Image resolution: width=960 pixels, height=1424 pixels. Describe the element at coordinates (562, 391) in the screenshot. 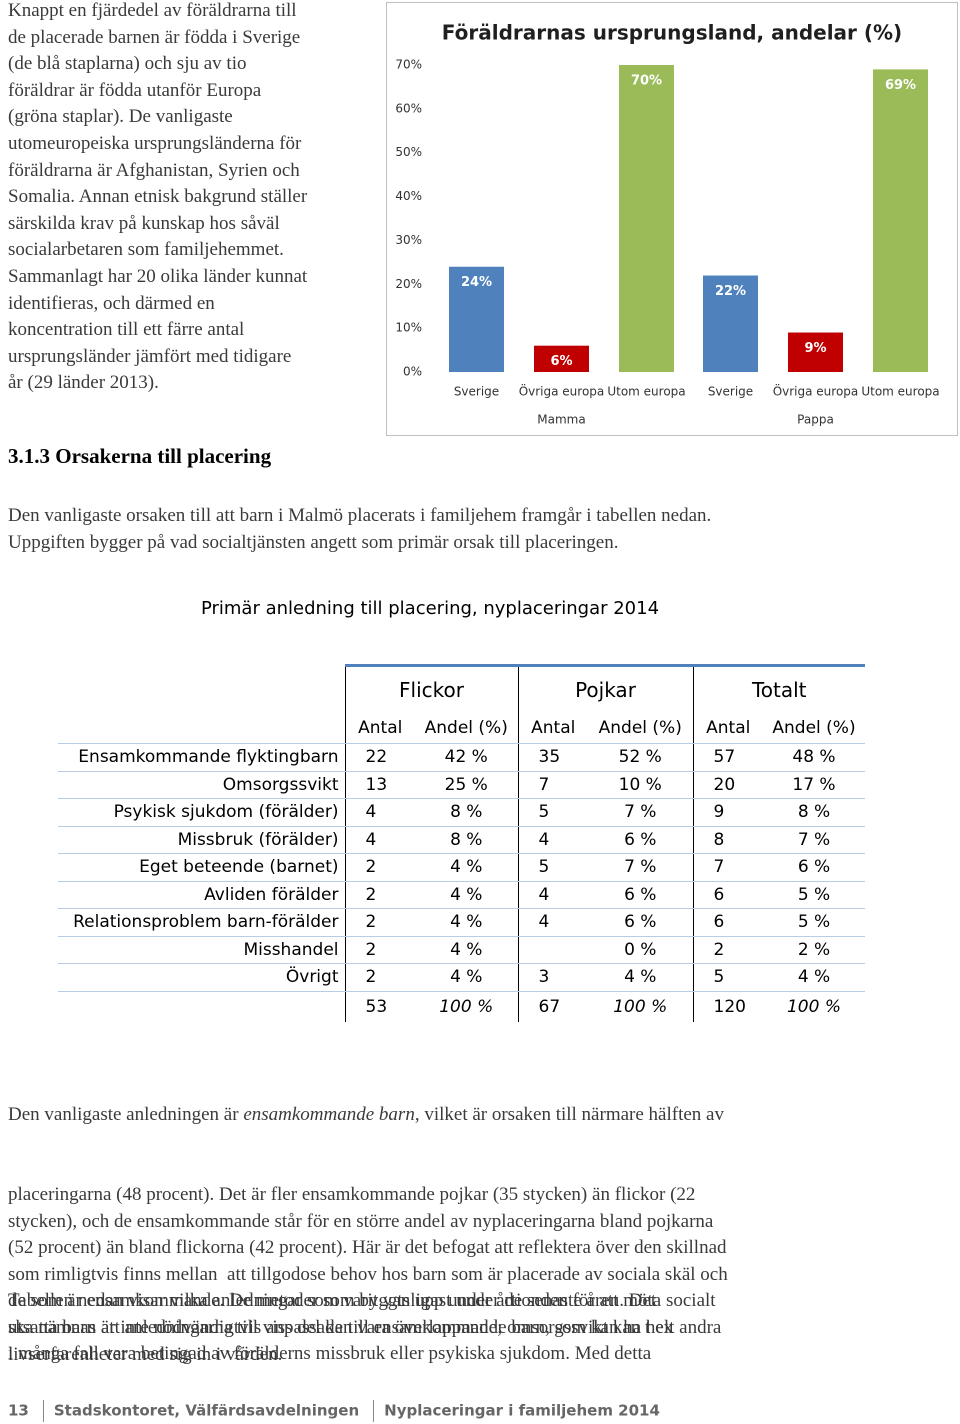

I see `x-tick-label: Övriga europa` at that location.